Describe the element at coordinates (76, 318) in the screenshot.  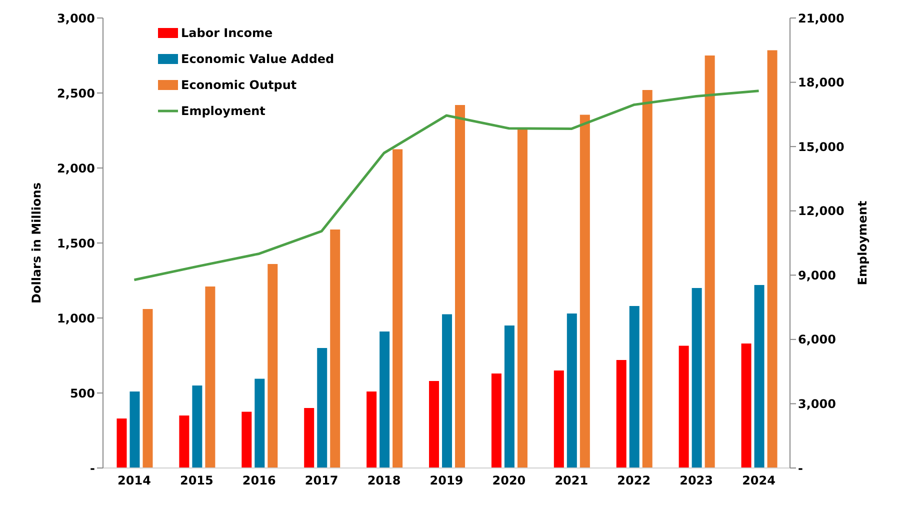
I see `y-tick-label: 1,000` at that location.